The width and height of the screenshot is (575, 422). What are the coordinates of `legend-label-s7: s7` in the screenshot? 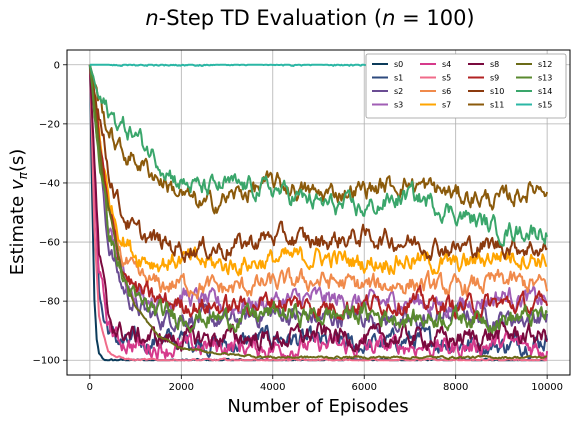 It's located at (446, 105).